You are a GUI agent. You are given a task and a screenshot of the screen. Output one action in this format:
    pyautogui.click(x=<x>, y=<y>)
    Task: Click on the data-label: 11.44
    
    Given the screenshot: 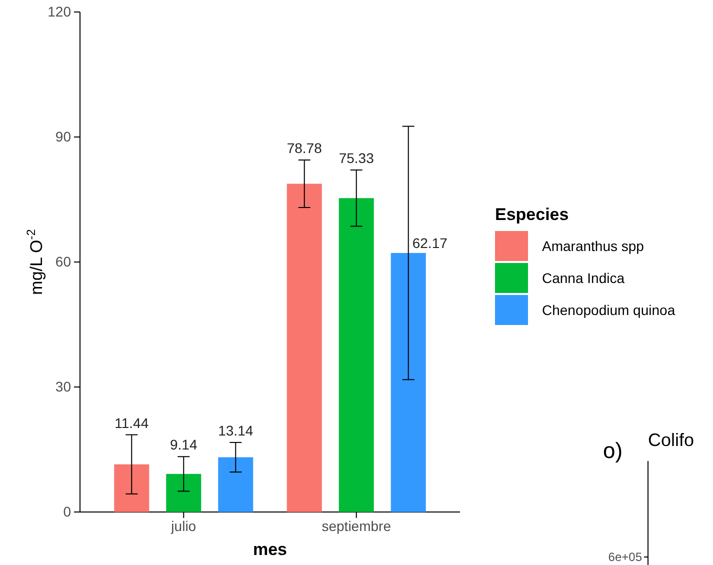 What is the action you would take?
    pyautogui.click(x=131, y=422)
    